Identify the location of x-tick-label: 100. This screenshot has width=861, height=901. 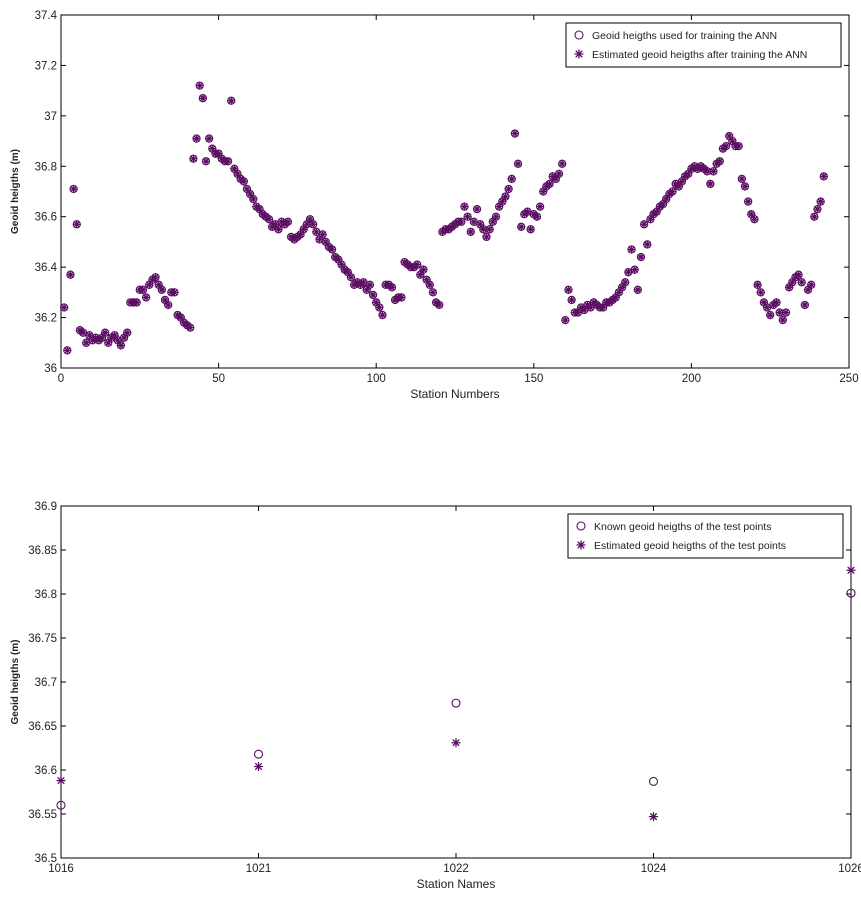
(376, 379).